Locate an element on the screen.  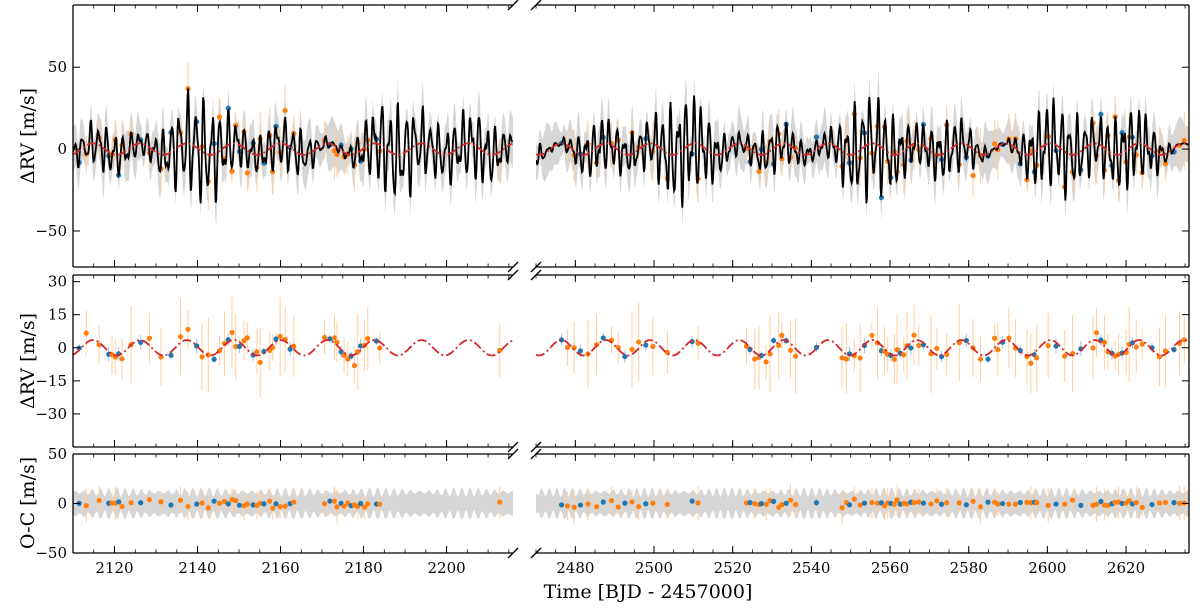
y-tick-label: −30 is located at coordinates (51, 414).